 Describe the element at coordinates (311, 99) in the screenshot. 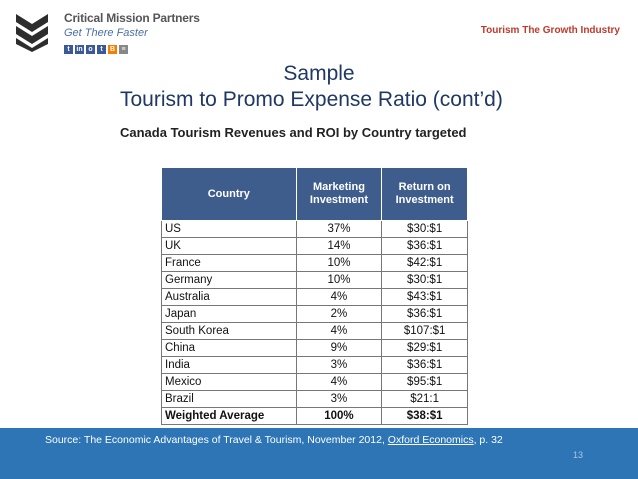

I see `slide-title-line2: Tourism to Promo Expense Ratio (cont’d)` at that location.